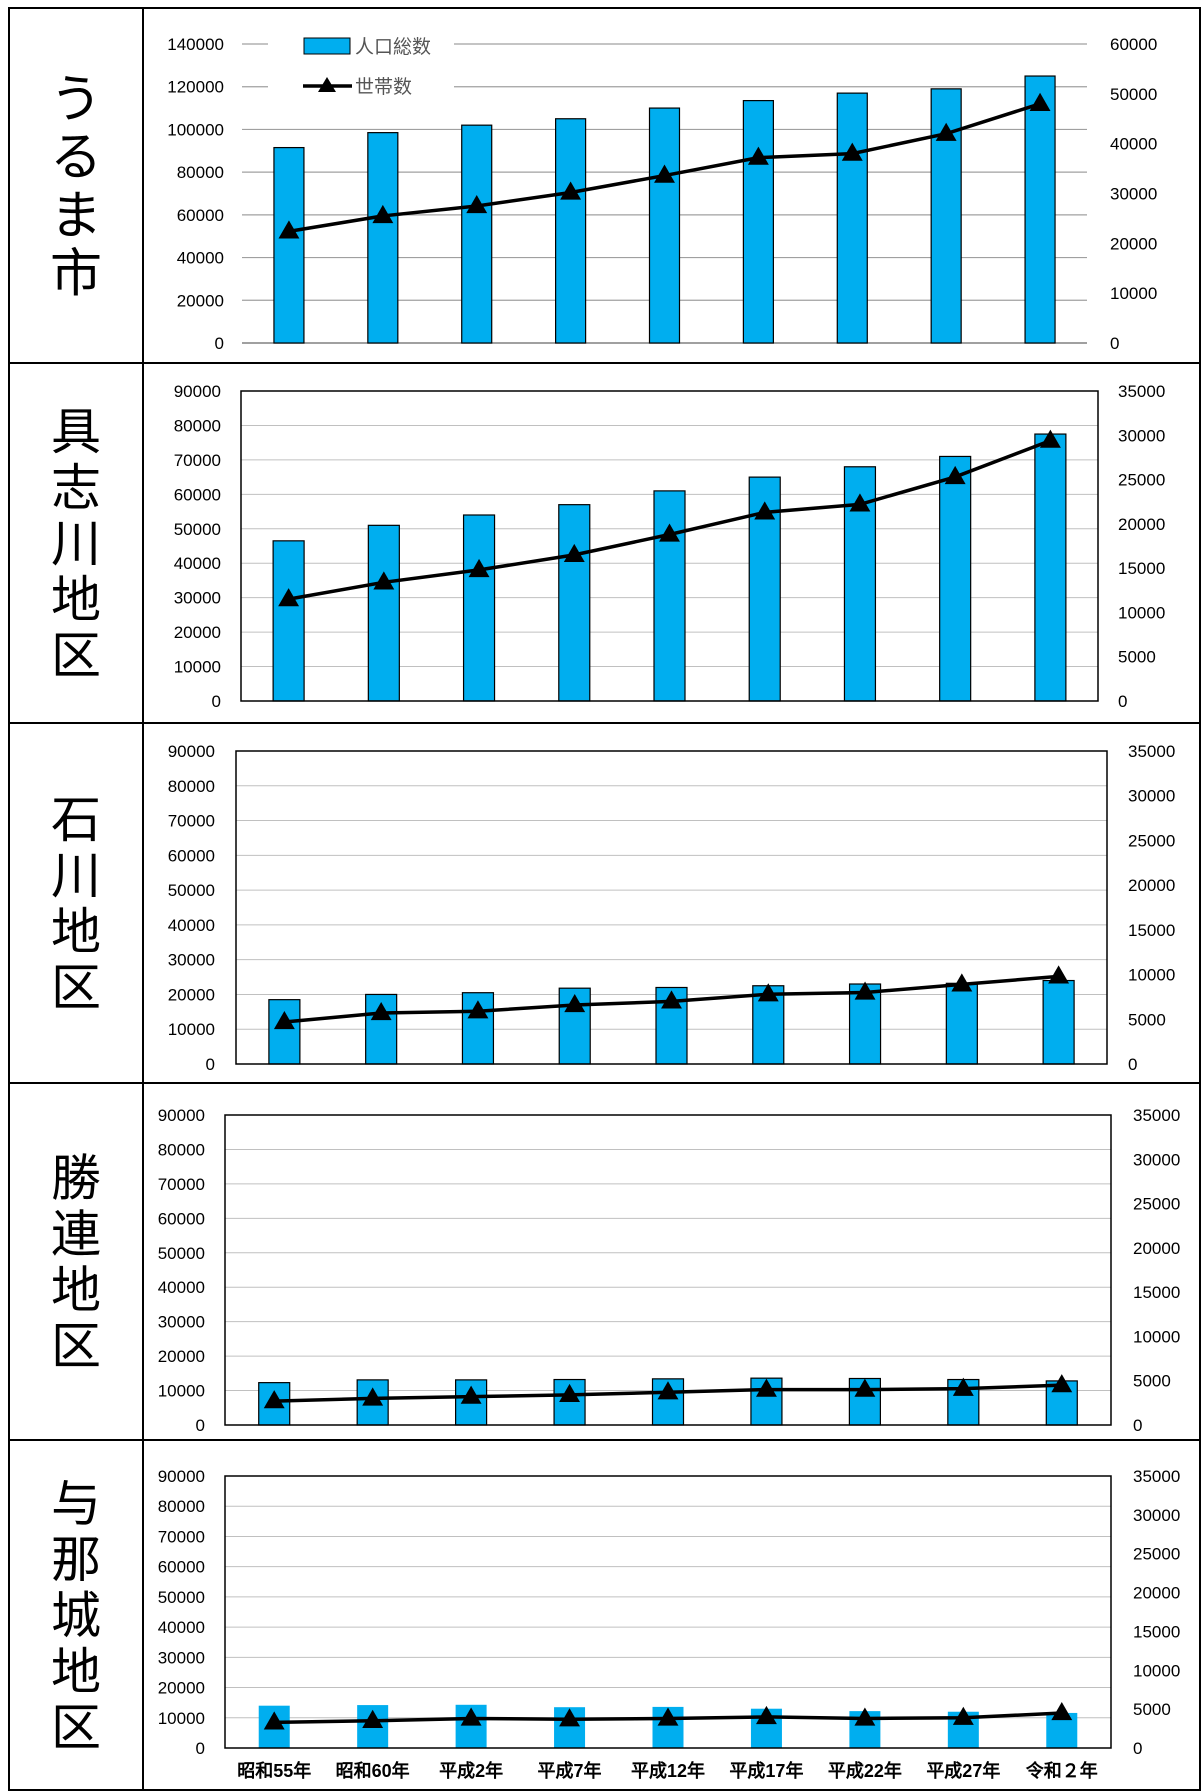  What do you see at coordinates (195, 87) in the screenshot?
I see `y-tick-label: 120000` at bounding box center [195, 87].